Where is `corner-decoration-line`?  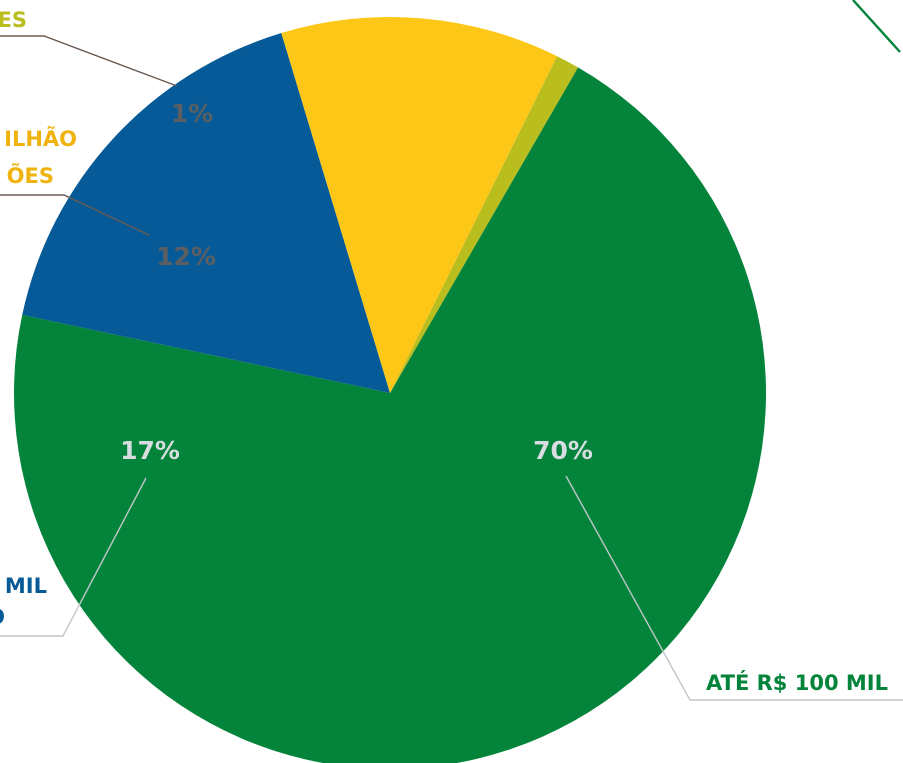
corner-decoration-line is located at coordinates (876, 26).